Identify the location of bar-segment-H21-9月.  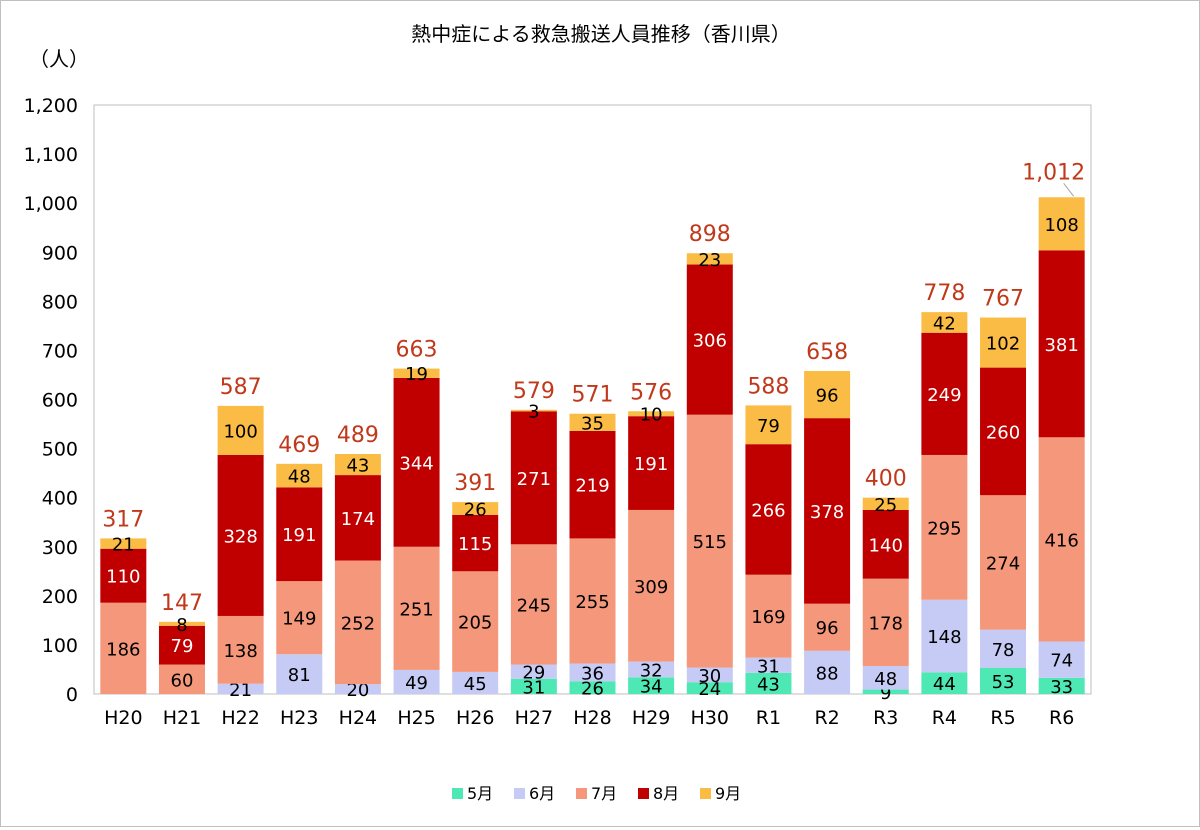
(181, 623).